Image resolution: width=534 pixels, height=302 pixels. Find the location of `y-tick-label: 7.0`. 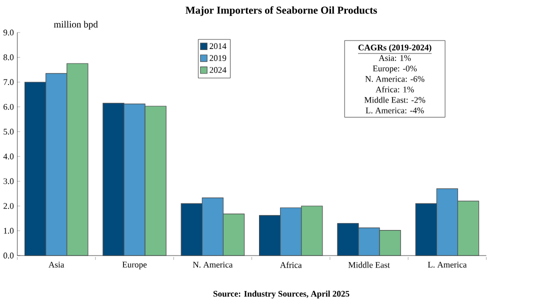

y-tick-label: 7.0 is located at coordinates (9, 81).